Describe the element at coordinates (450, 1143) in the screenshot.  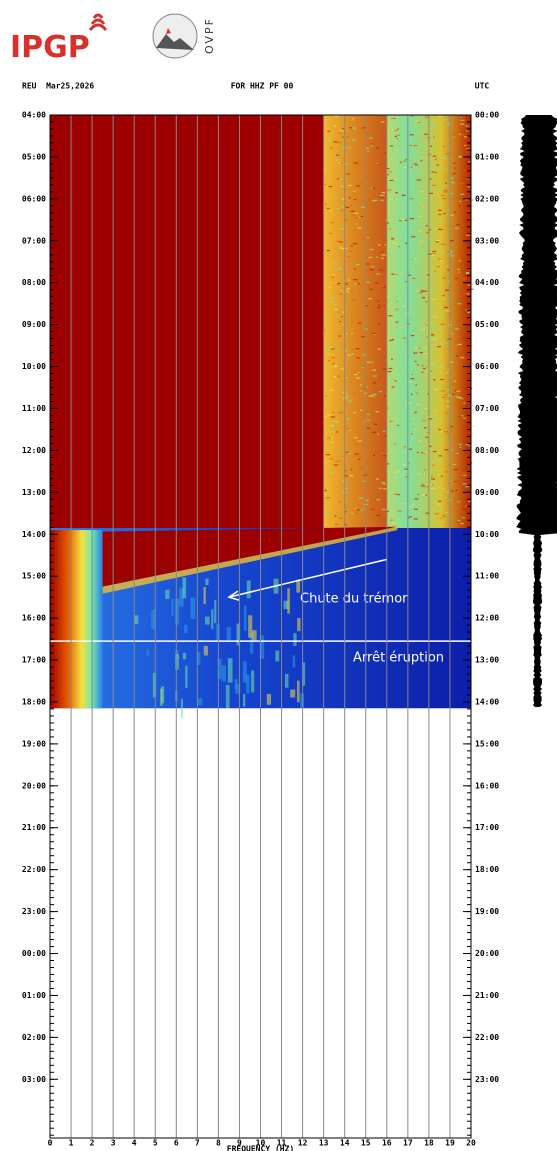
I see `x-tick-label: 19` at that location.